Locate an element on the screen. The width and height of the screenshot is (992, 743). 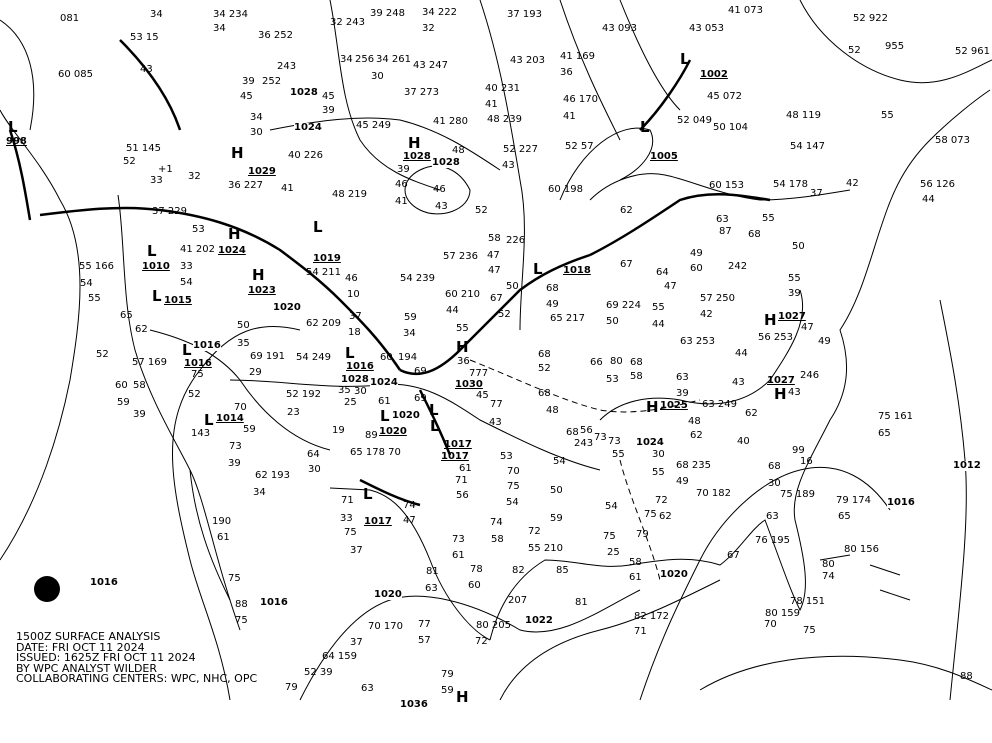
central-pressure-label: 1023 is located at coordinates (262, 290).